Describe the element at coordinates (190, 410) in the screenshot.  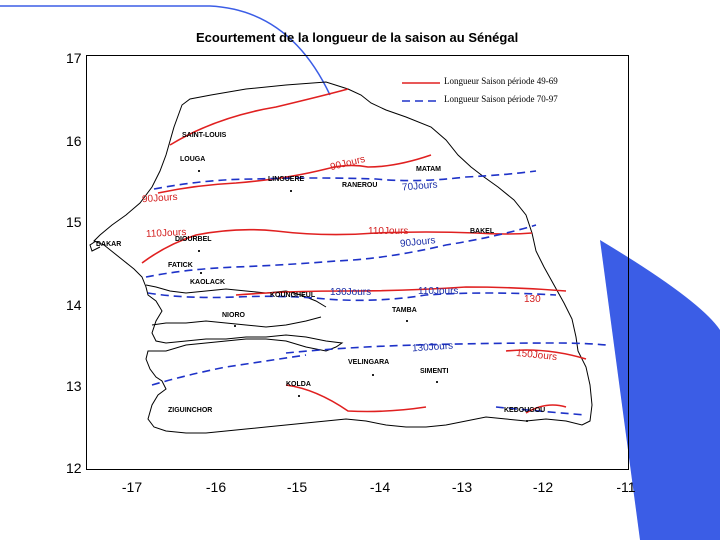
I see `city-label-ziguinchor: ZIGUINCHOR` at that location.